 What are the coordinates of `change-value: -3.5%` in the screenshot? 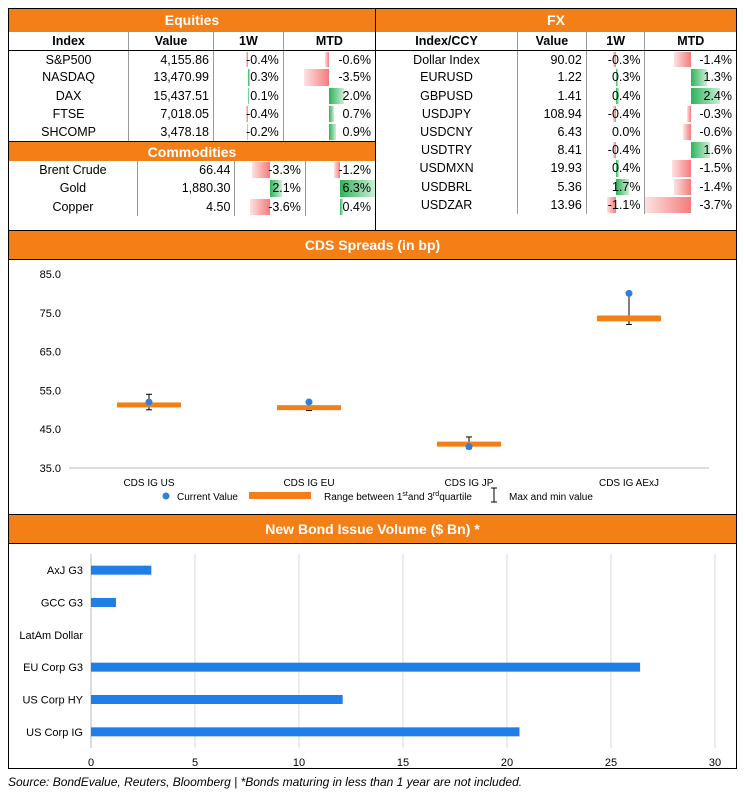 It's located at (354, 77).